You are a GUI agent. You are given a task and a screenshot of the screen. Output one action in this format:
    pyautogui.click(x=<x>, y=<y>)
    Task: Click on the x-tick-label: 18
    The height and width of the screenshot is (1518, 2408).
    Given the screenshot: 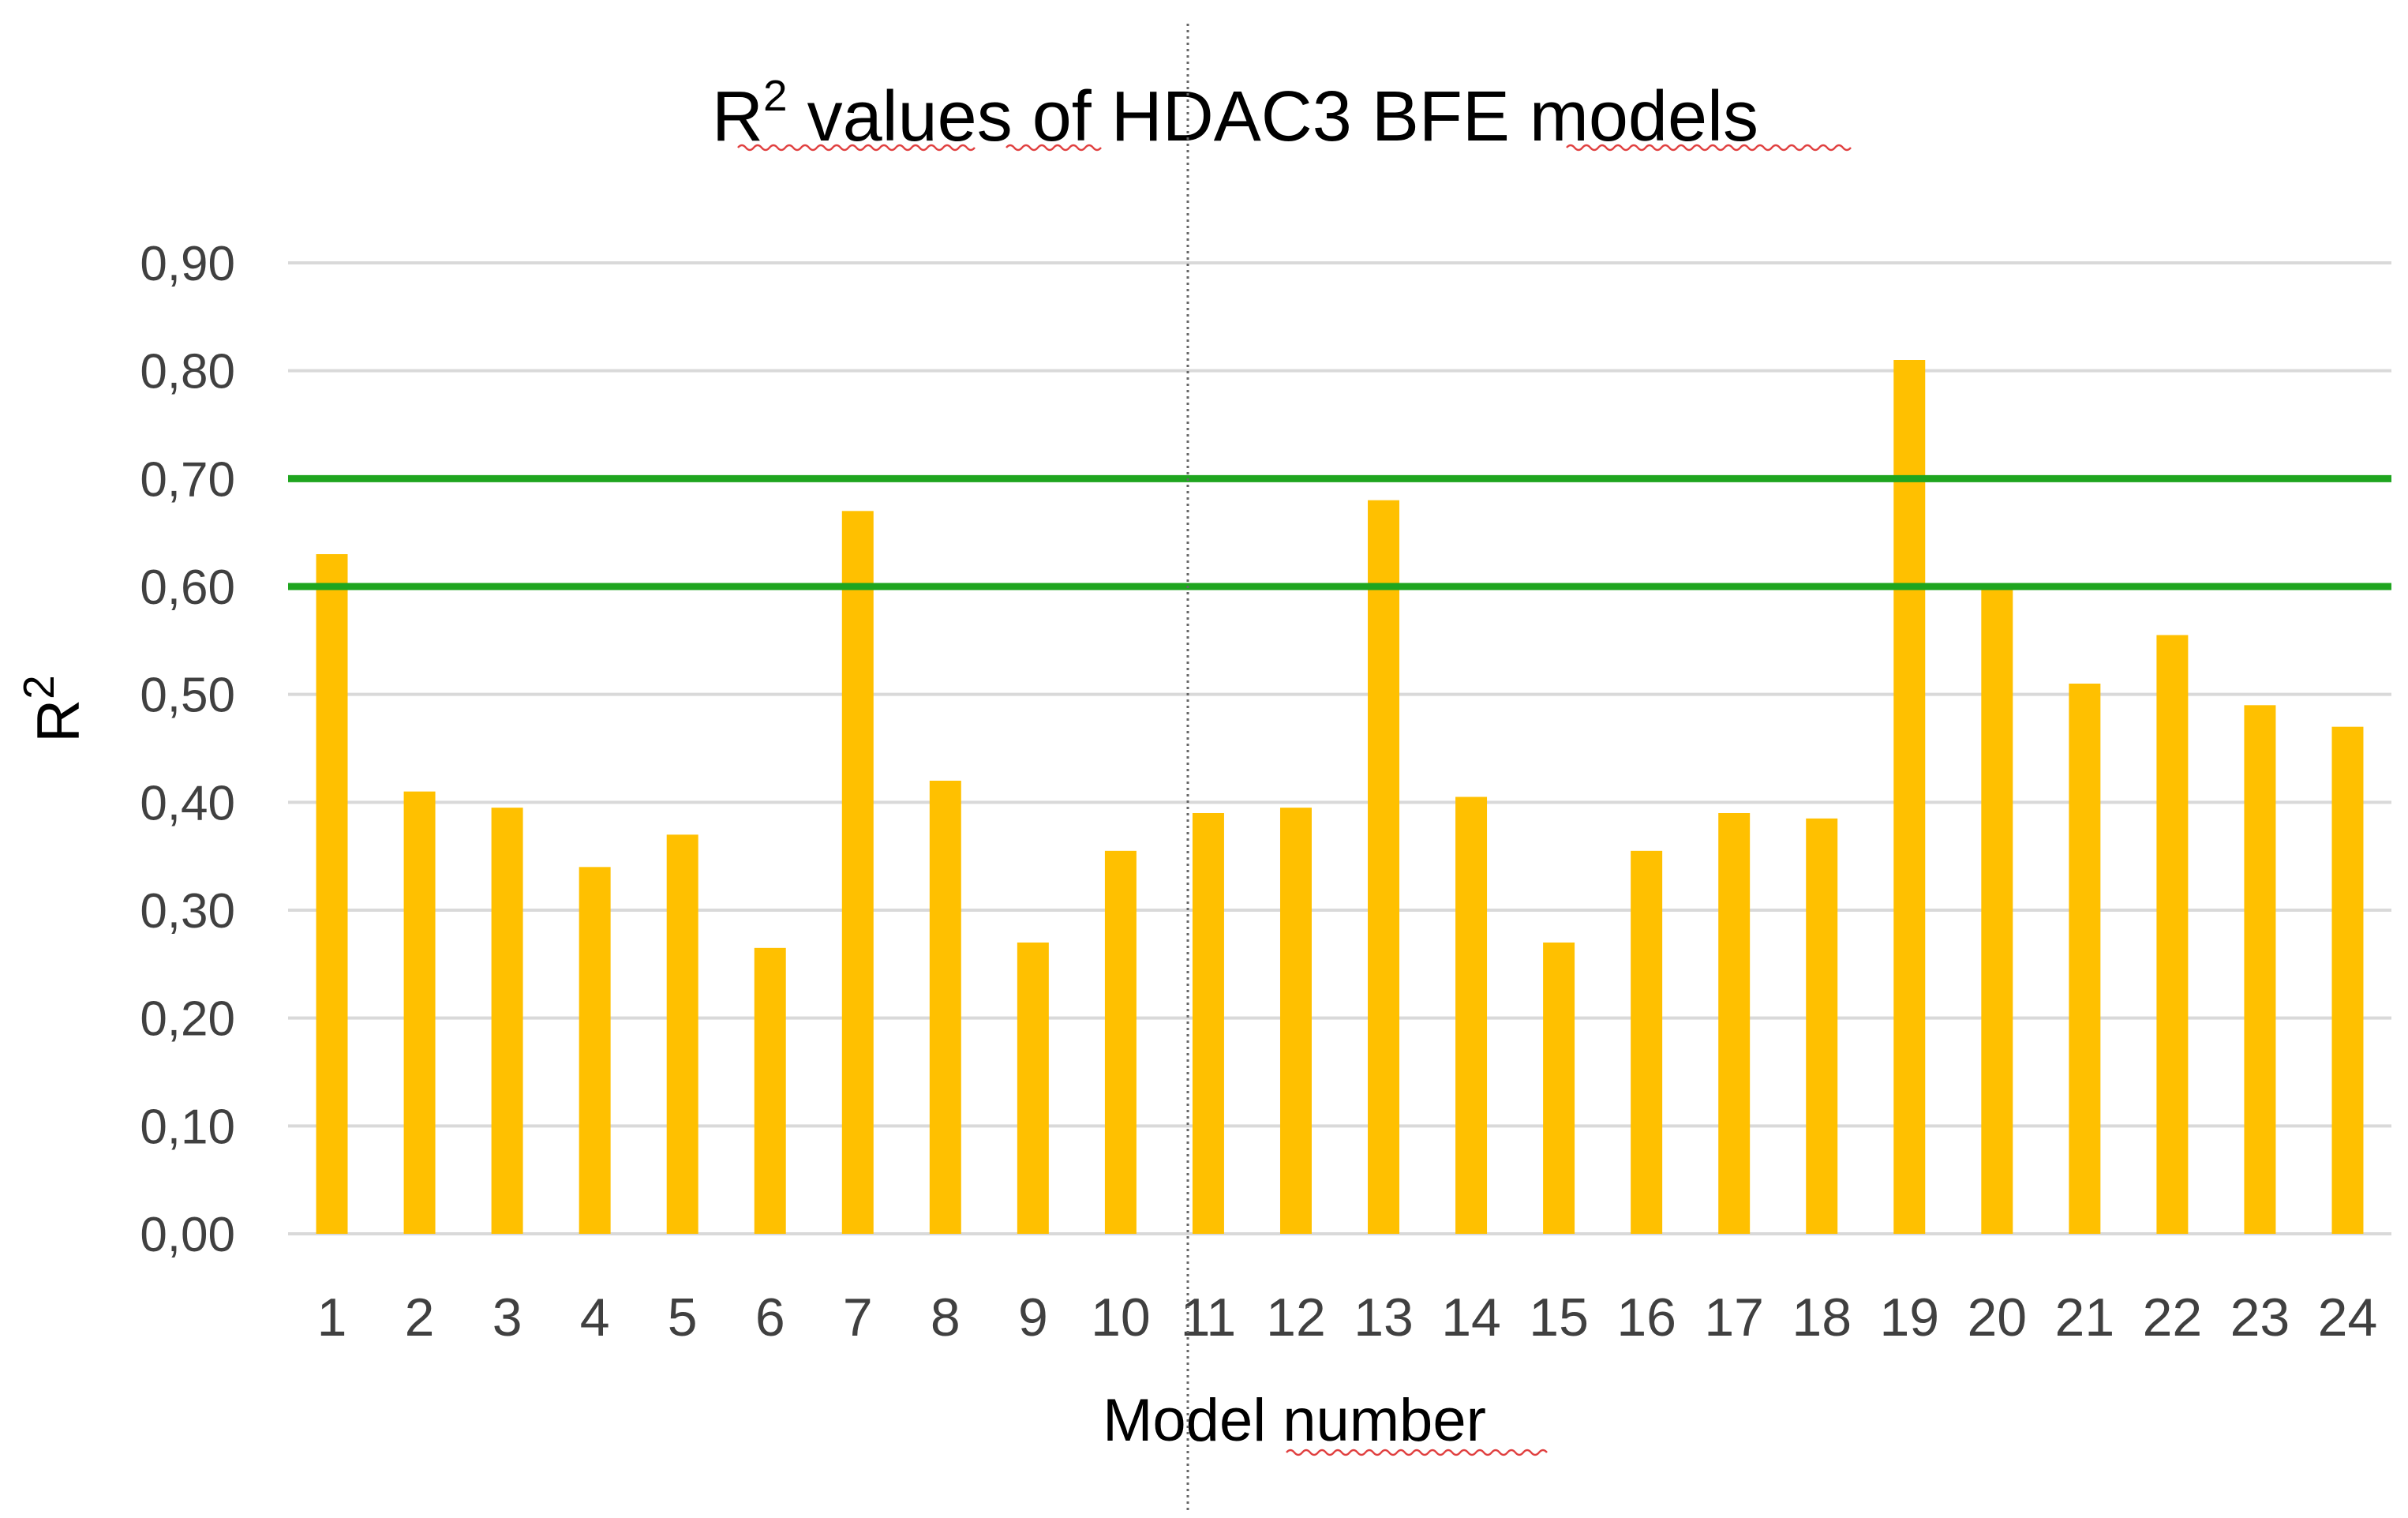 What is the action you would take?
    pyautogui.click(x=1822, y=1317)
    